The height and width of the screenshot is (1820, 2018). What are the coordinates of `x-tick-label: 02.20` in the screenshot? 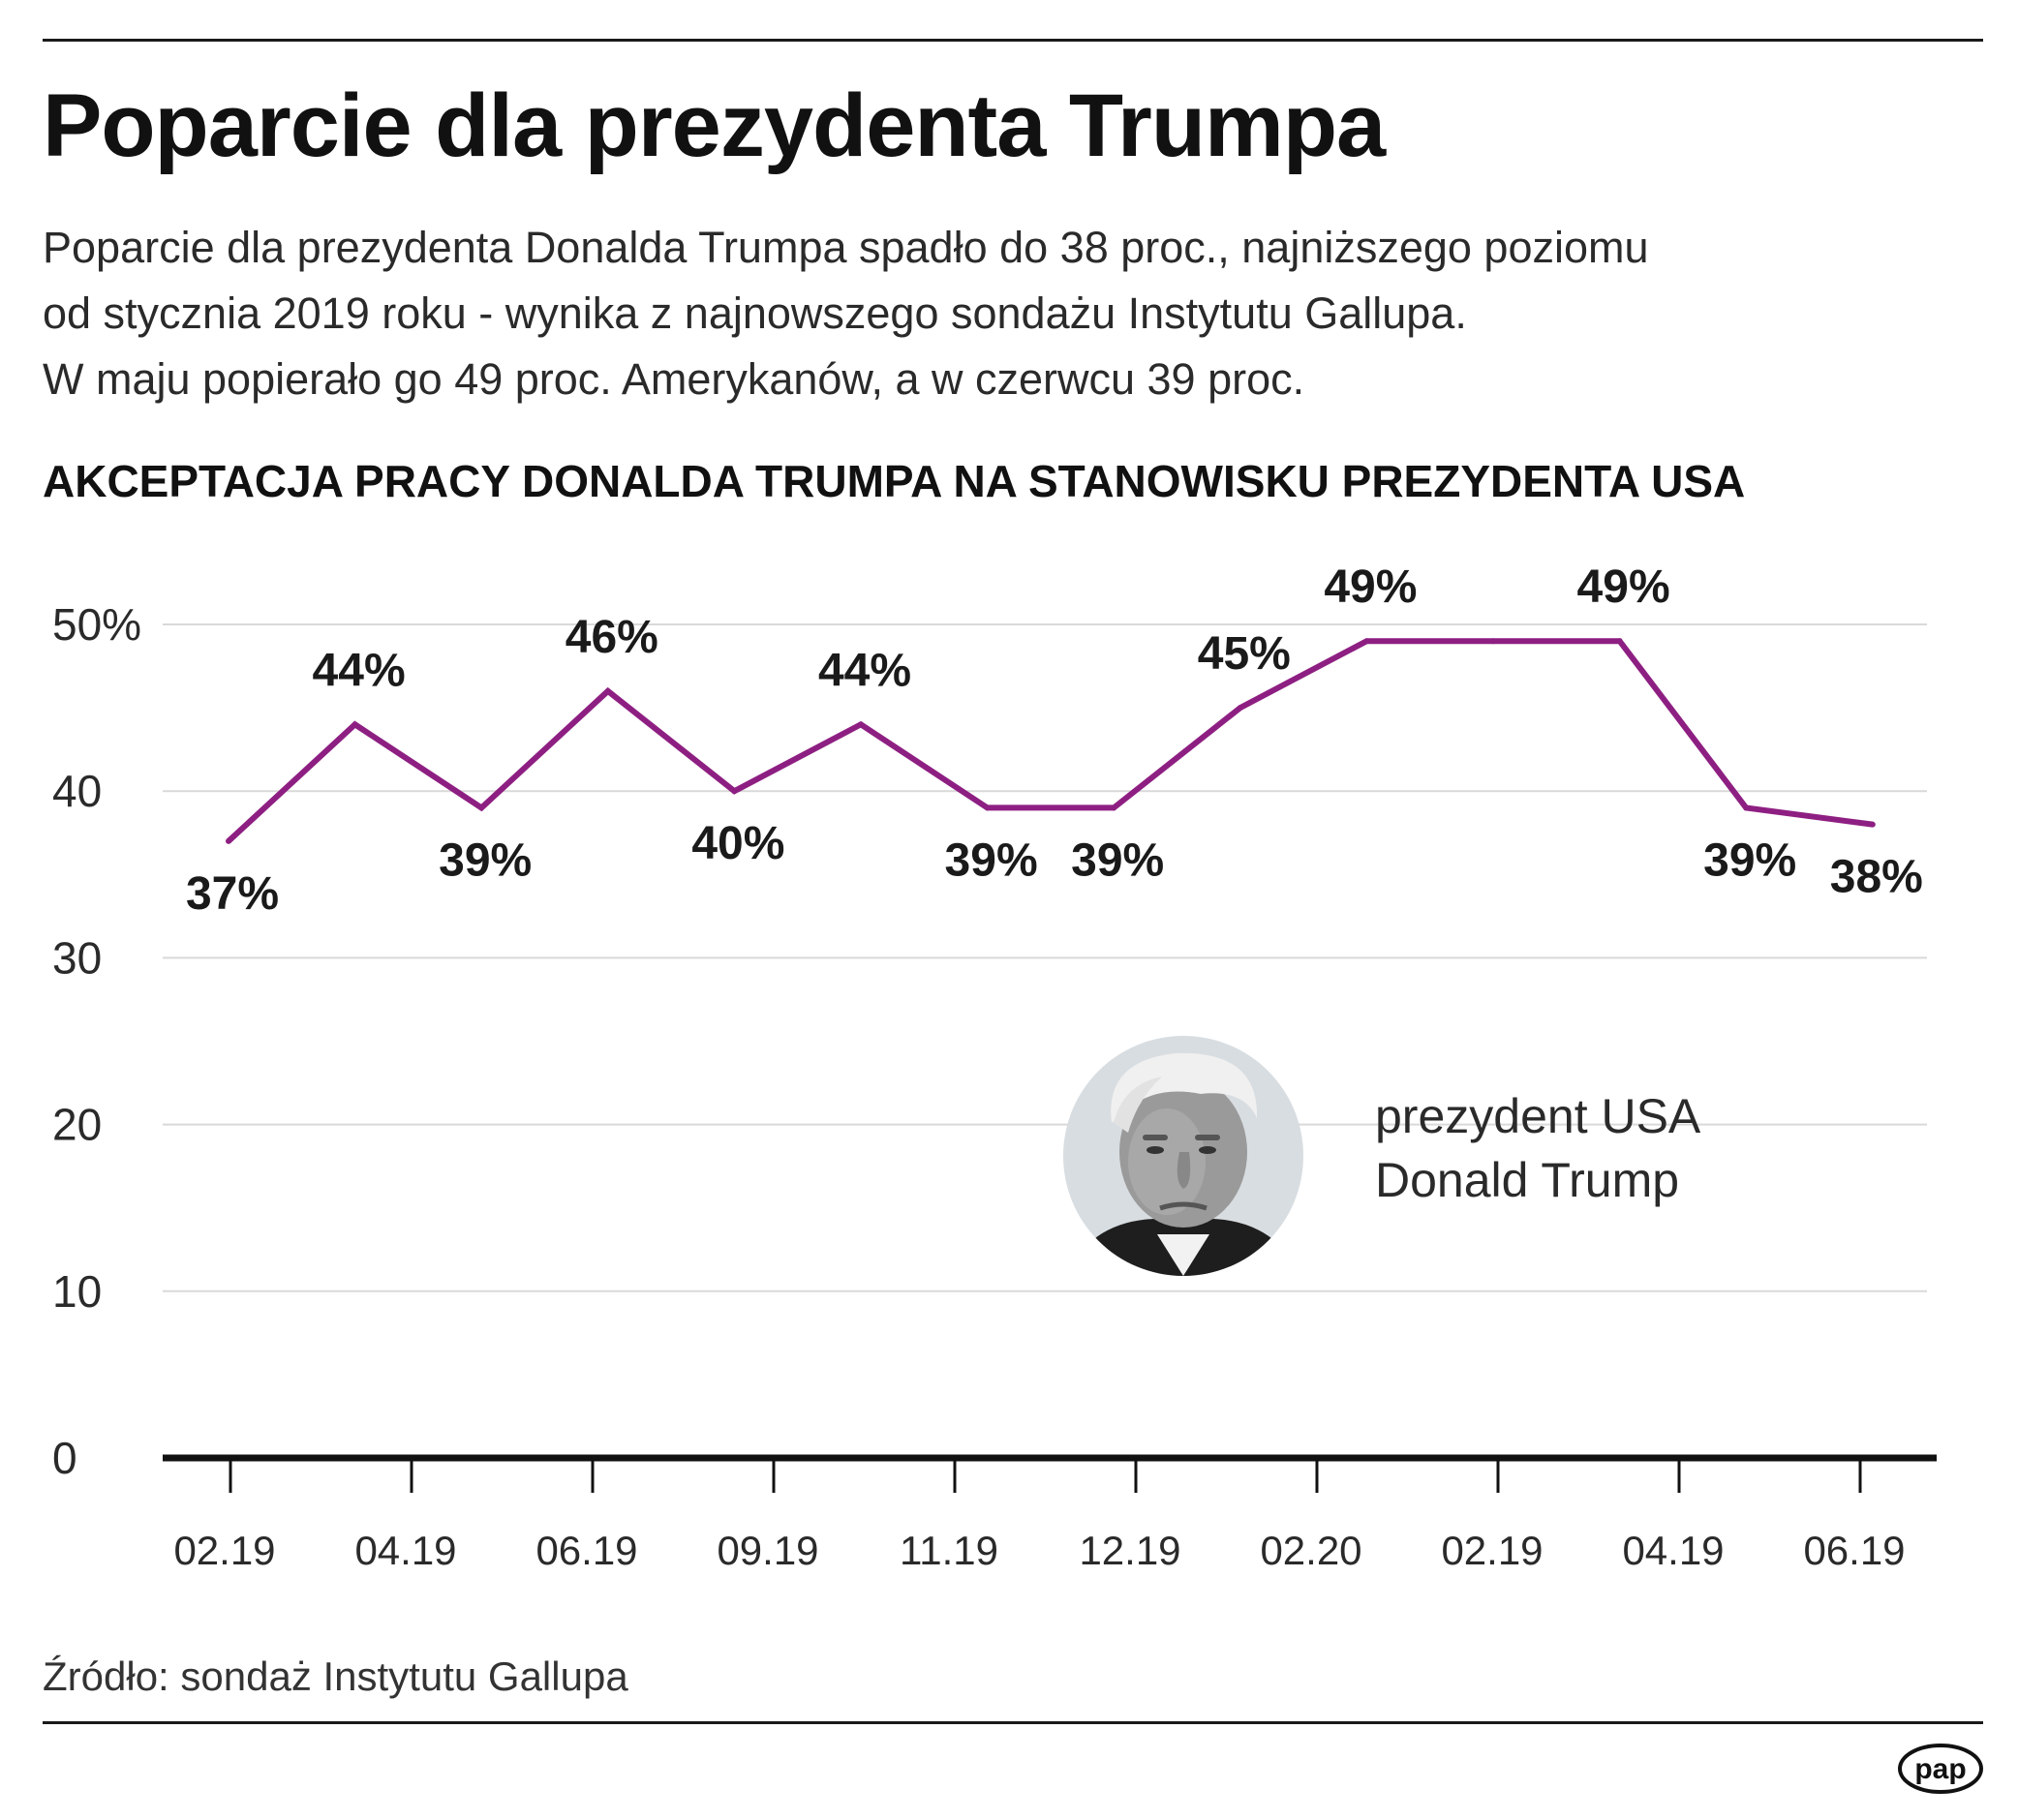 It's located at (1310, 1551).